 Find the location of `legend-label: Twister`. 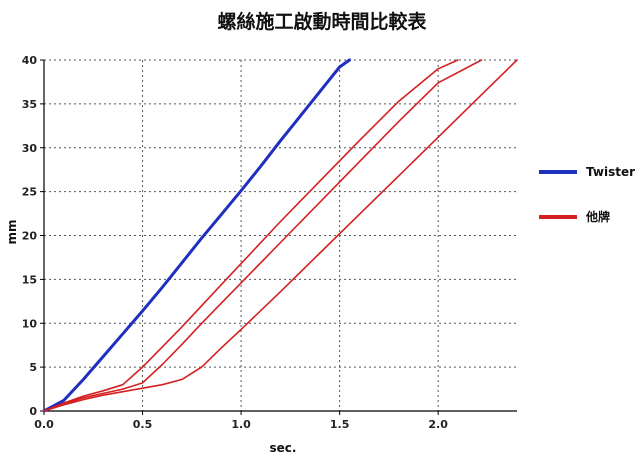

legend-label: Twister is located at coordinates (610, 172).